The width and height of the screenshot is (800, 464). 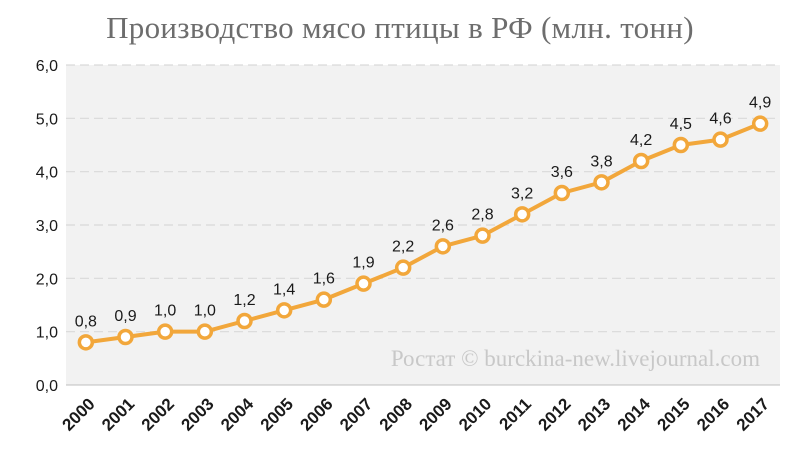 I want to click on data-label: 1,6, so click(x=324, y=279).